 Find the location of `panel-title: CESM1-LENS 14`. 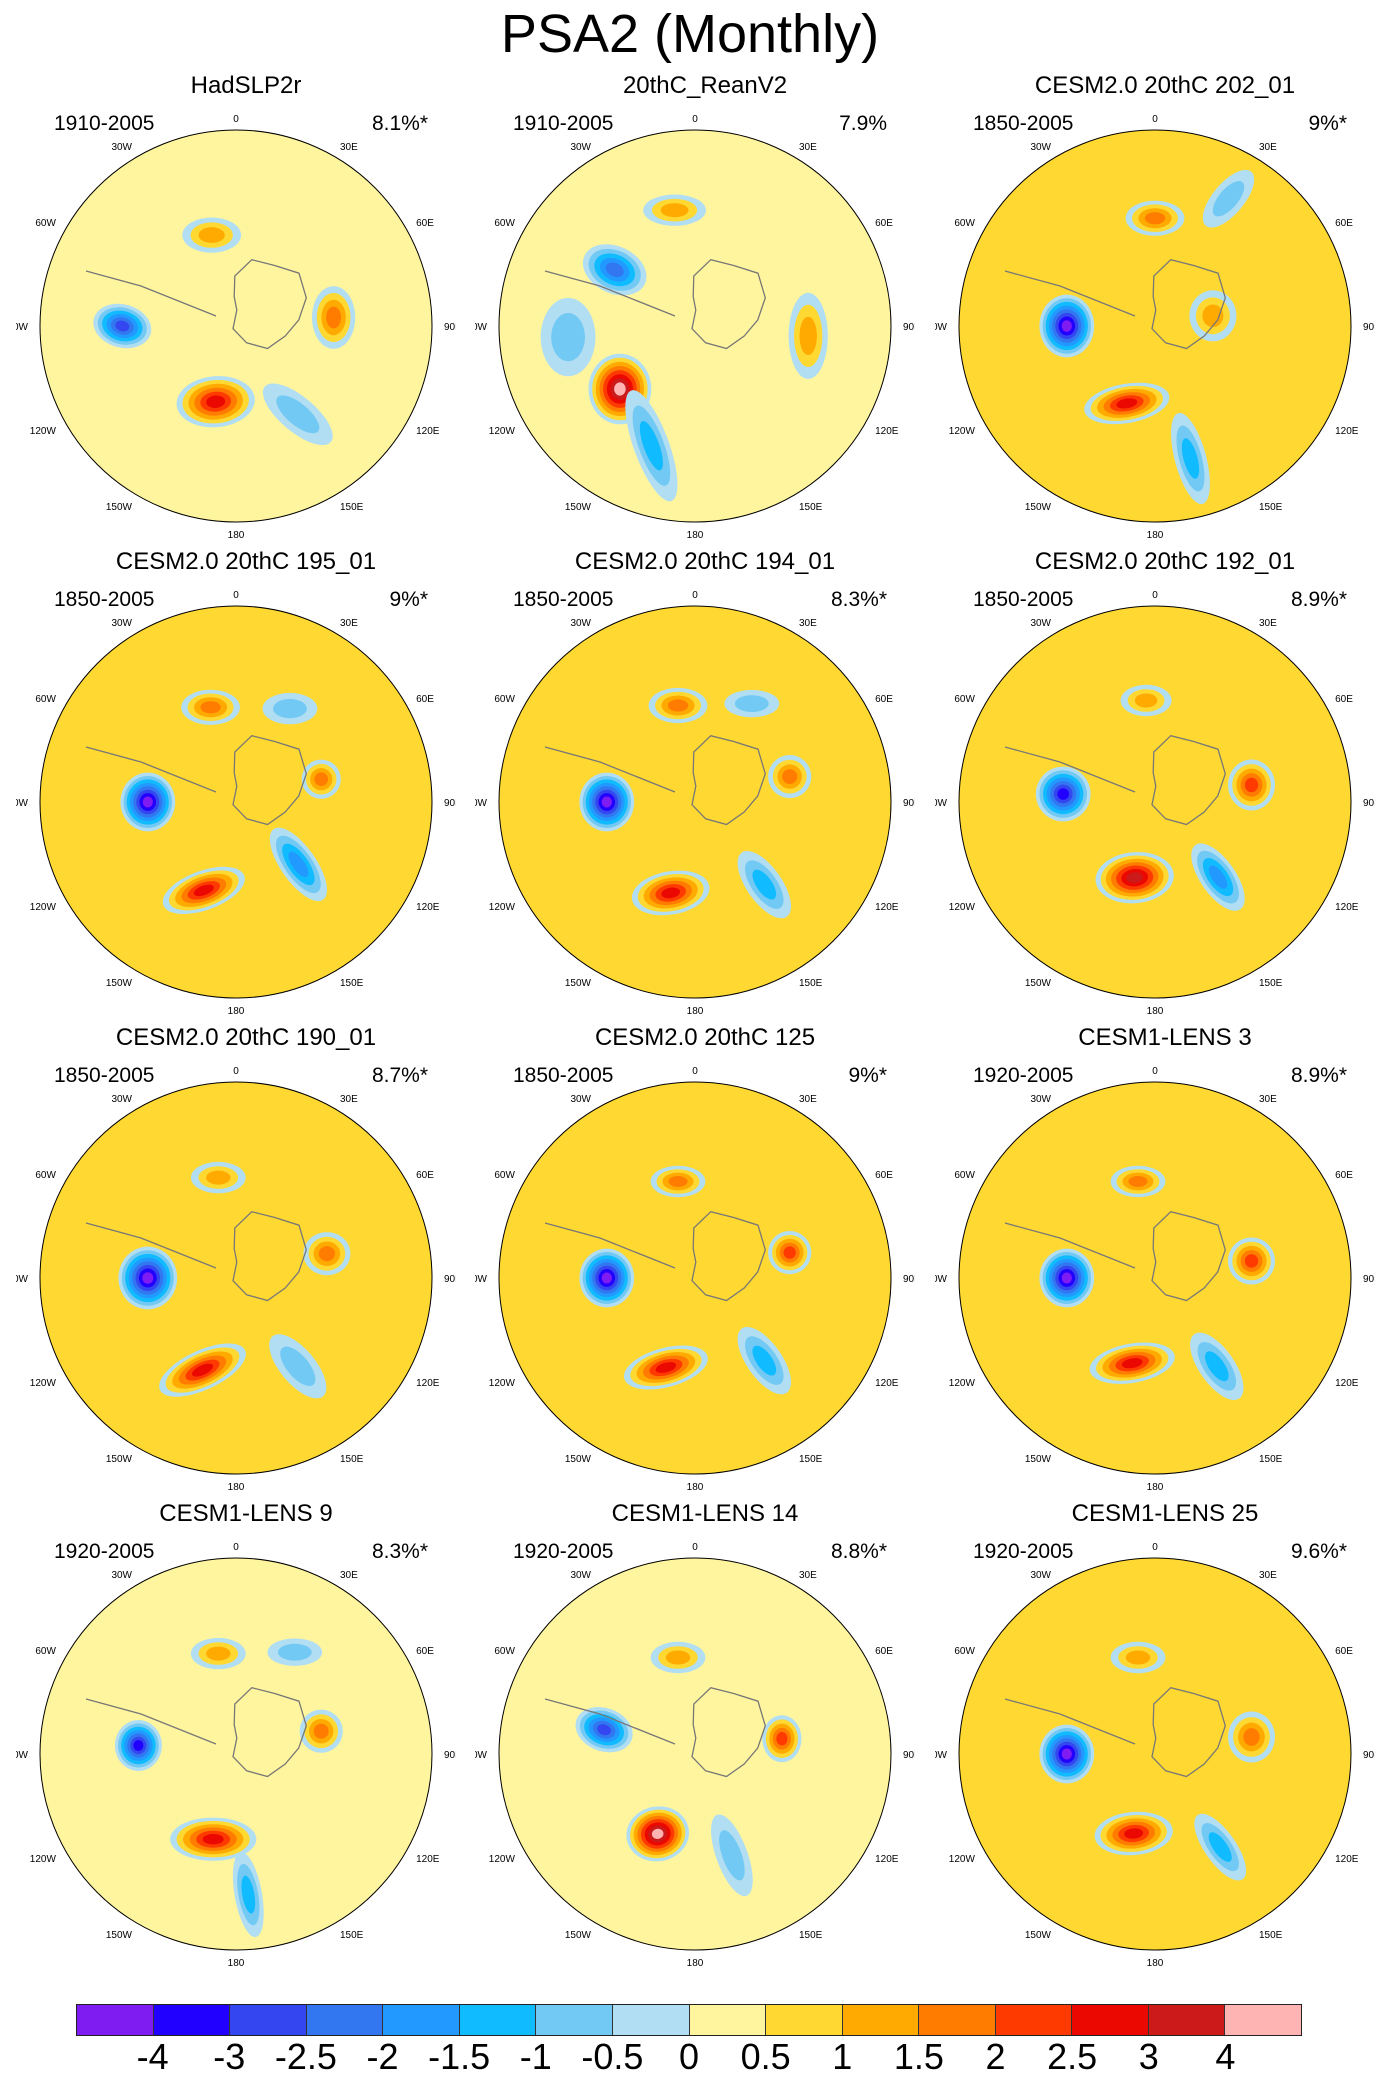

panel-title: CESM1-LENS 14 is located at coordinates (705, 1513).